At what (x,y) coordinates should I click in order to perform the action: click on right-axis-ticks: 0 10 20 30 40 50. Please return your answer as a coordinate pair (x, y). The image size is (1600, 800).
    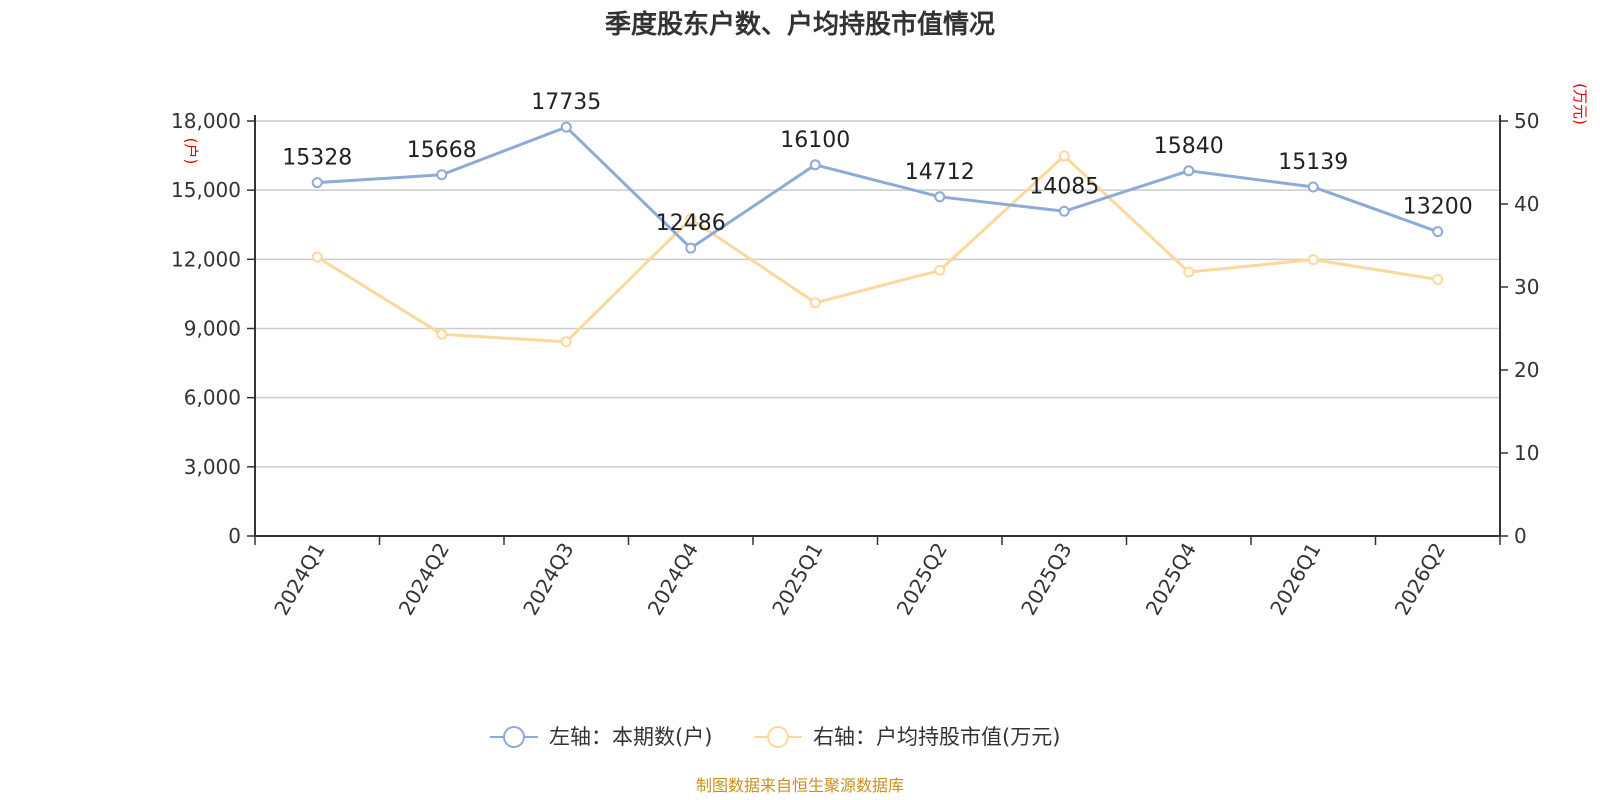
    Looking at the image, I should click on (1519, 328).